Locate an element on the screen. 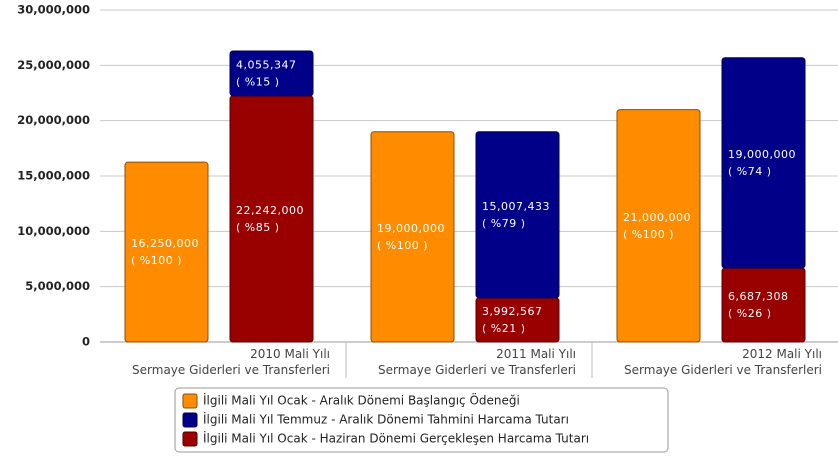 The width and height of the screenshot is (838, 470). y-tick-label: 30,000,000 is located at coordinates (53, 10).